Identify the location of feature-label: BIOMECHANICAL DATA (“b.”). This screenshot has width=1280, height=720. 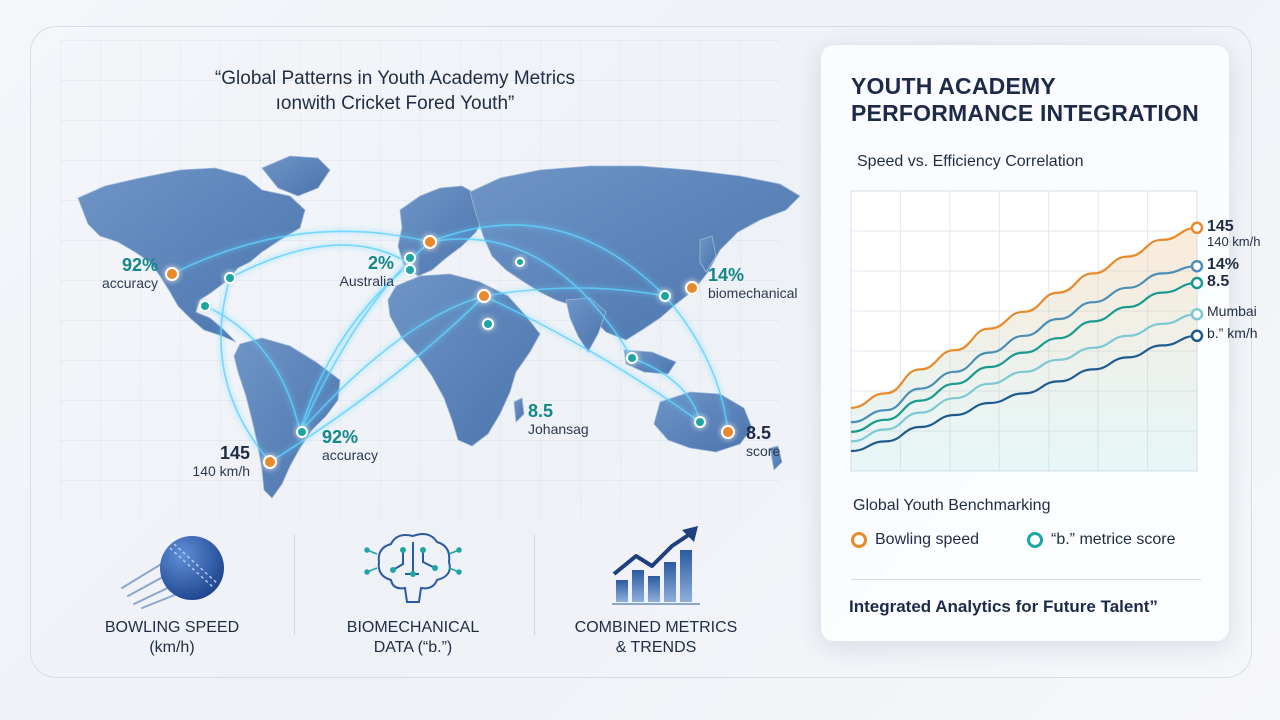
(413, 638).